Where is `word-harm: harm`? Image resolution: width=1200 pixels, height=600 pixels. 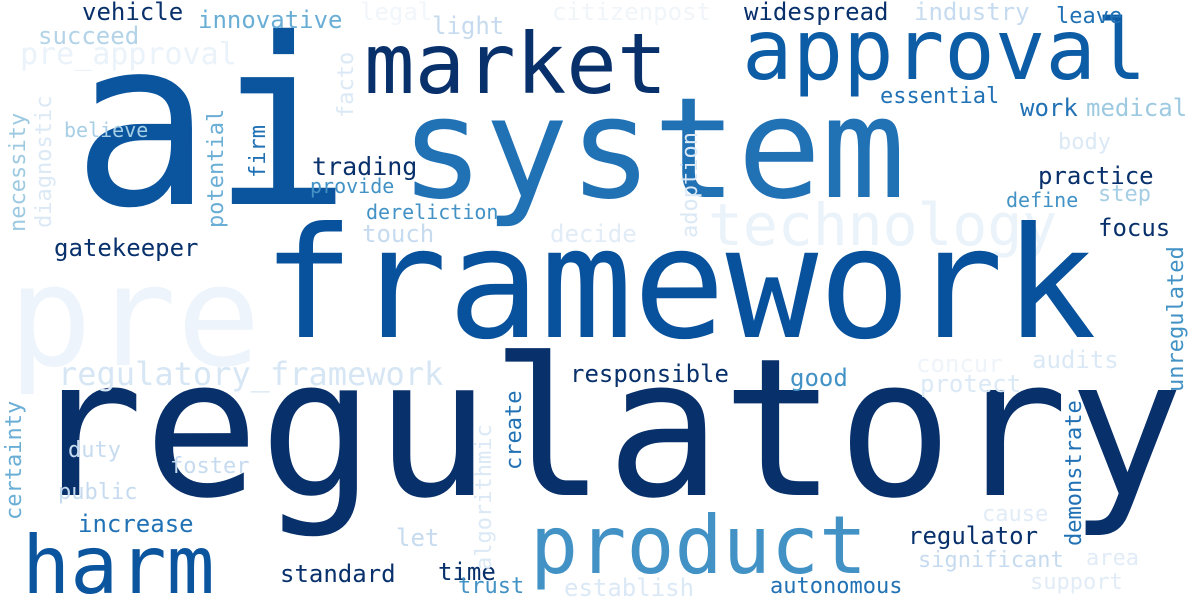 word-harm: harm is located at coordinates (118, 559).